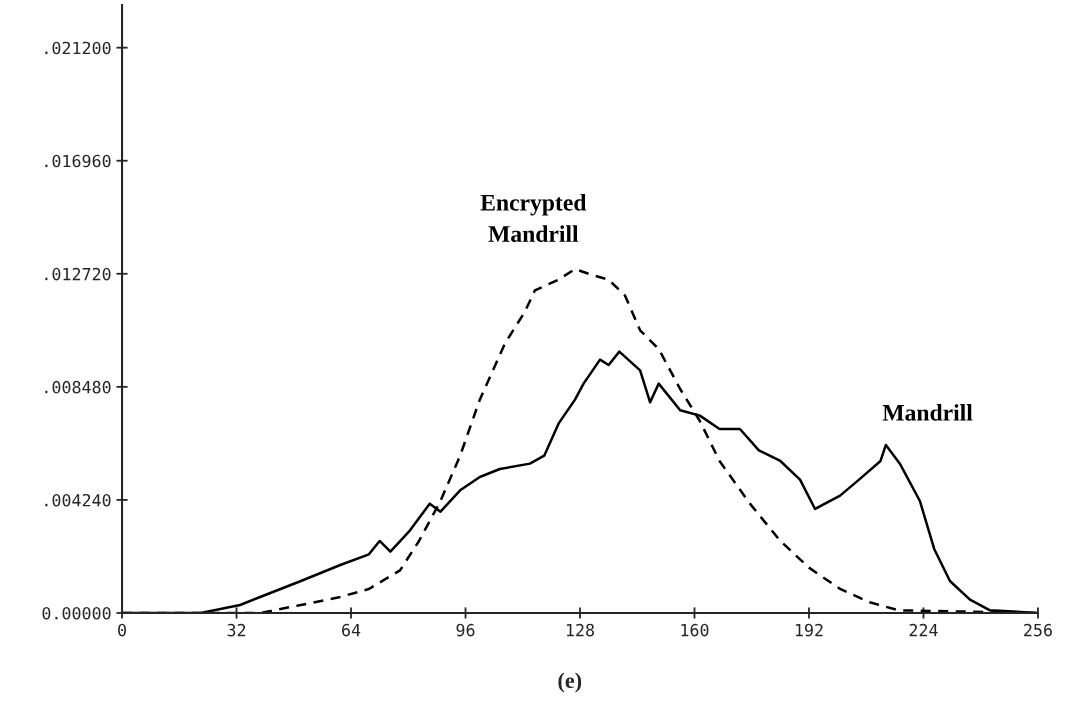 The image size is (1065, 714). Describe the element at coordinates (695, 630) in the screenshot. I see `x-tick-label: 160` at that location.